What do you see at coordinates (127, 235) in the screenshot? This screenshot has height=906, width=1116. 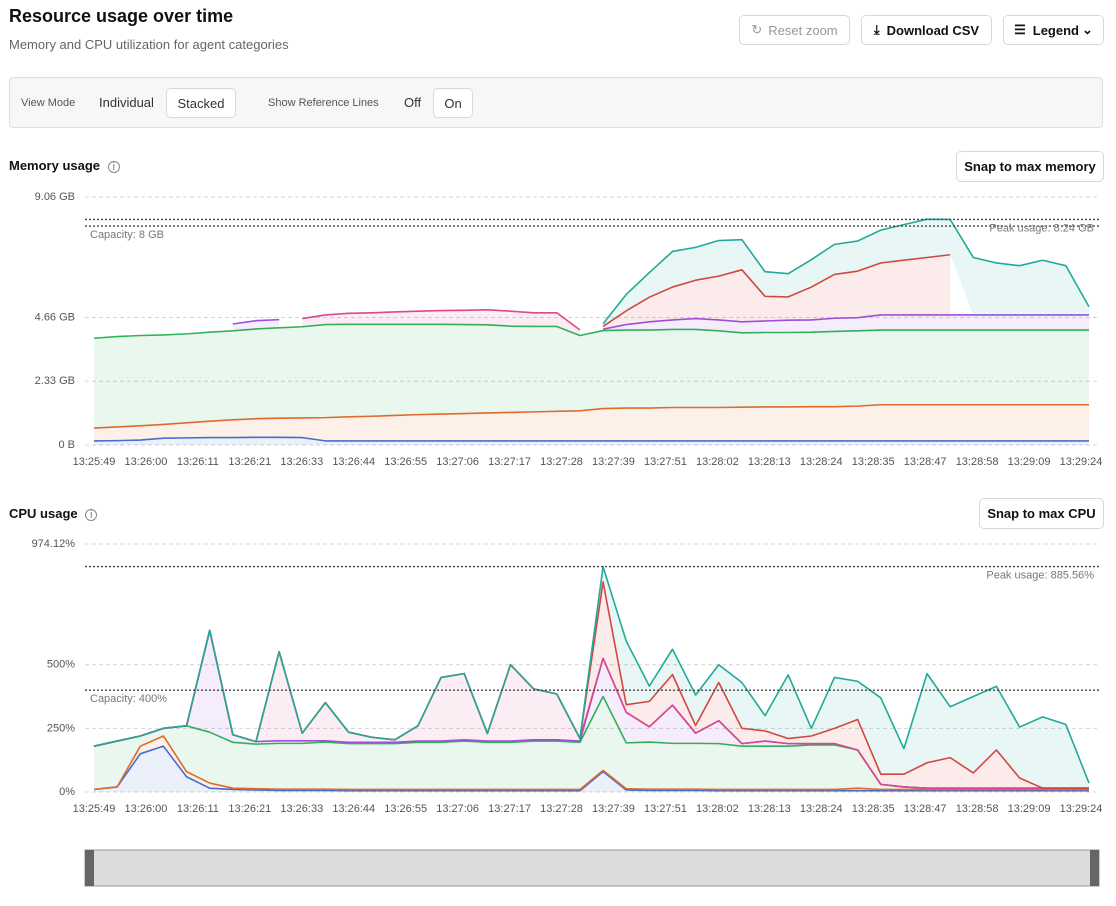 I see `reference-label: Capacity: 8 GB` at bounding box center [127, 235].